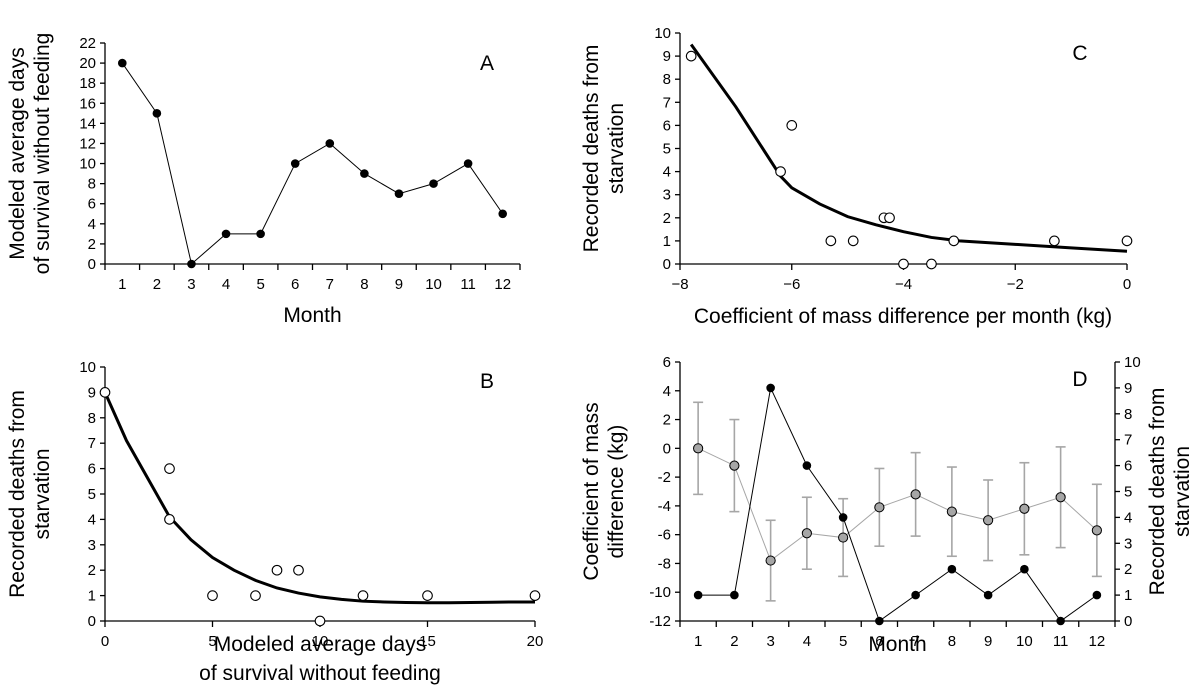 Image resolution: width=1196 pixels, height=685 pixels. What do you see at coordinates (312, 163) in the screenshot?
I see `series-line` at bounding box center [312, 163].